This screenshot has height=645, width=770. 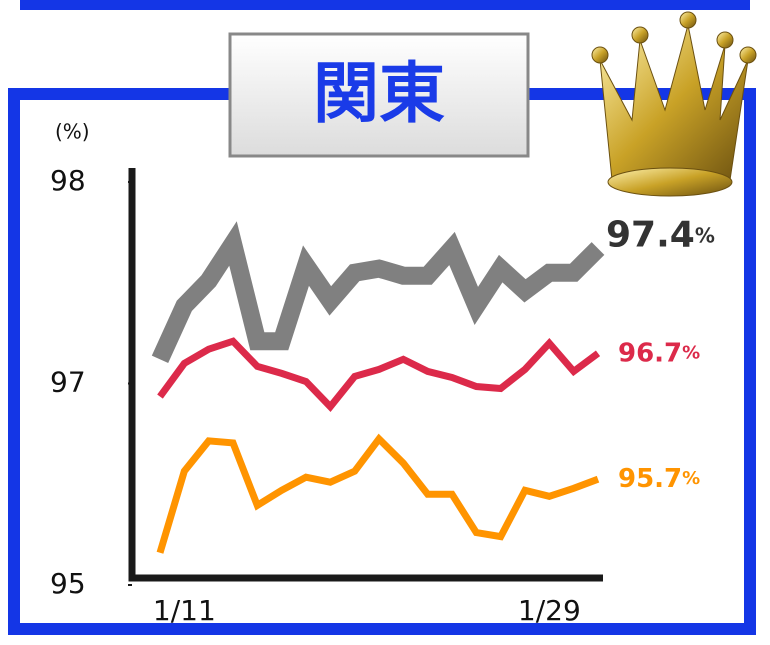 I want to click on title-box, so click(x=379, y=95).